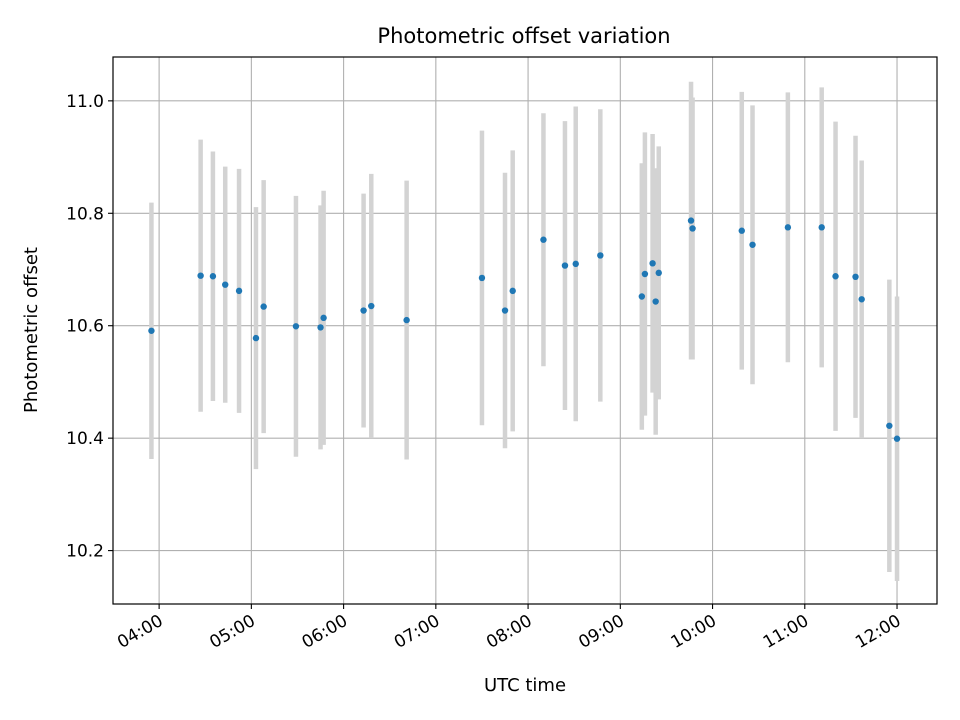  Describe the element at coordinates (525, 685) in the screenshot. I see `x-axis-label: UTC time` at that location.